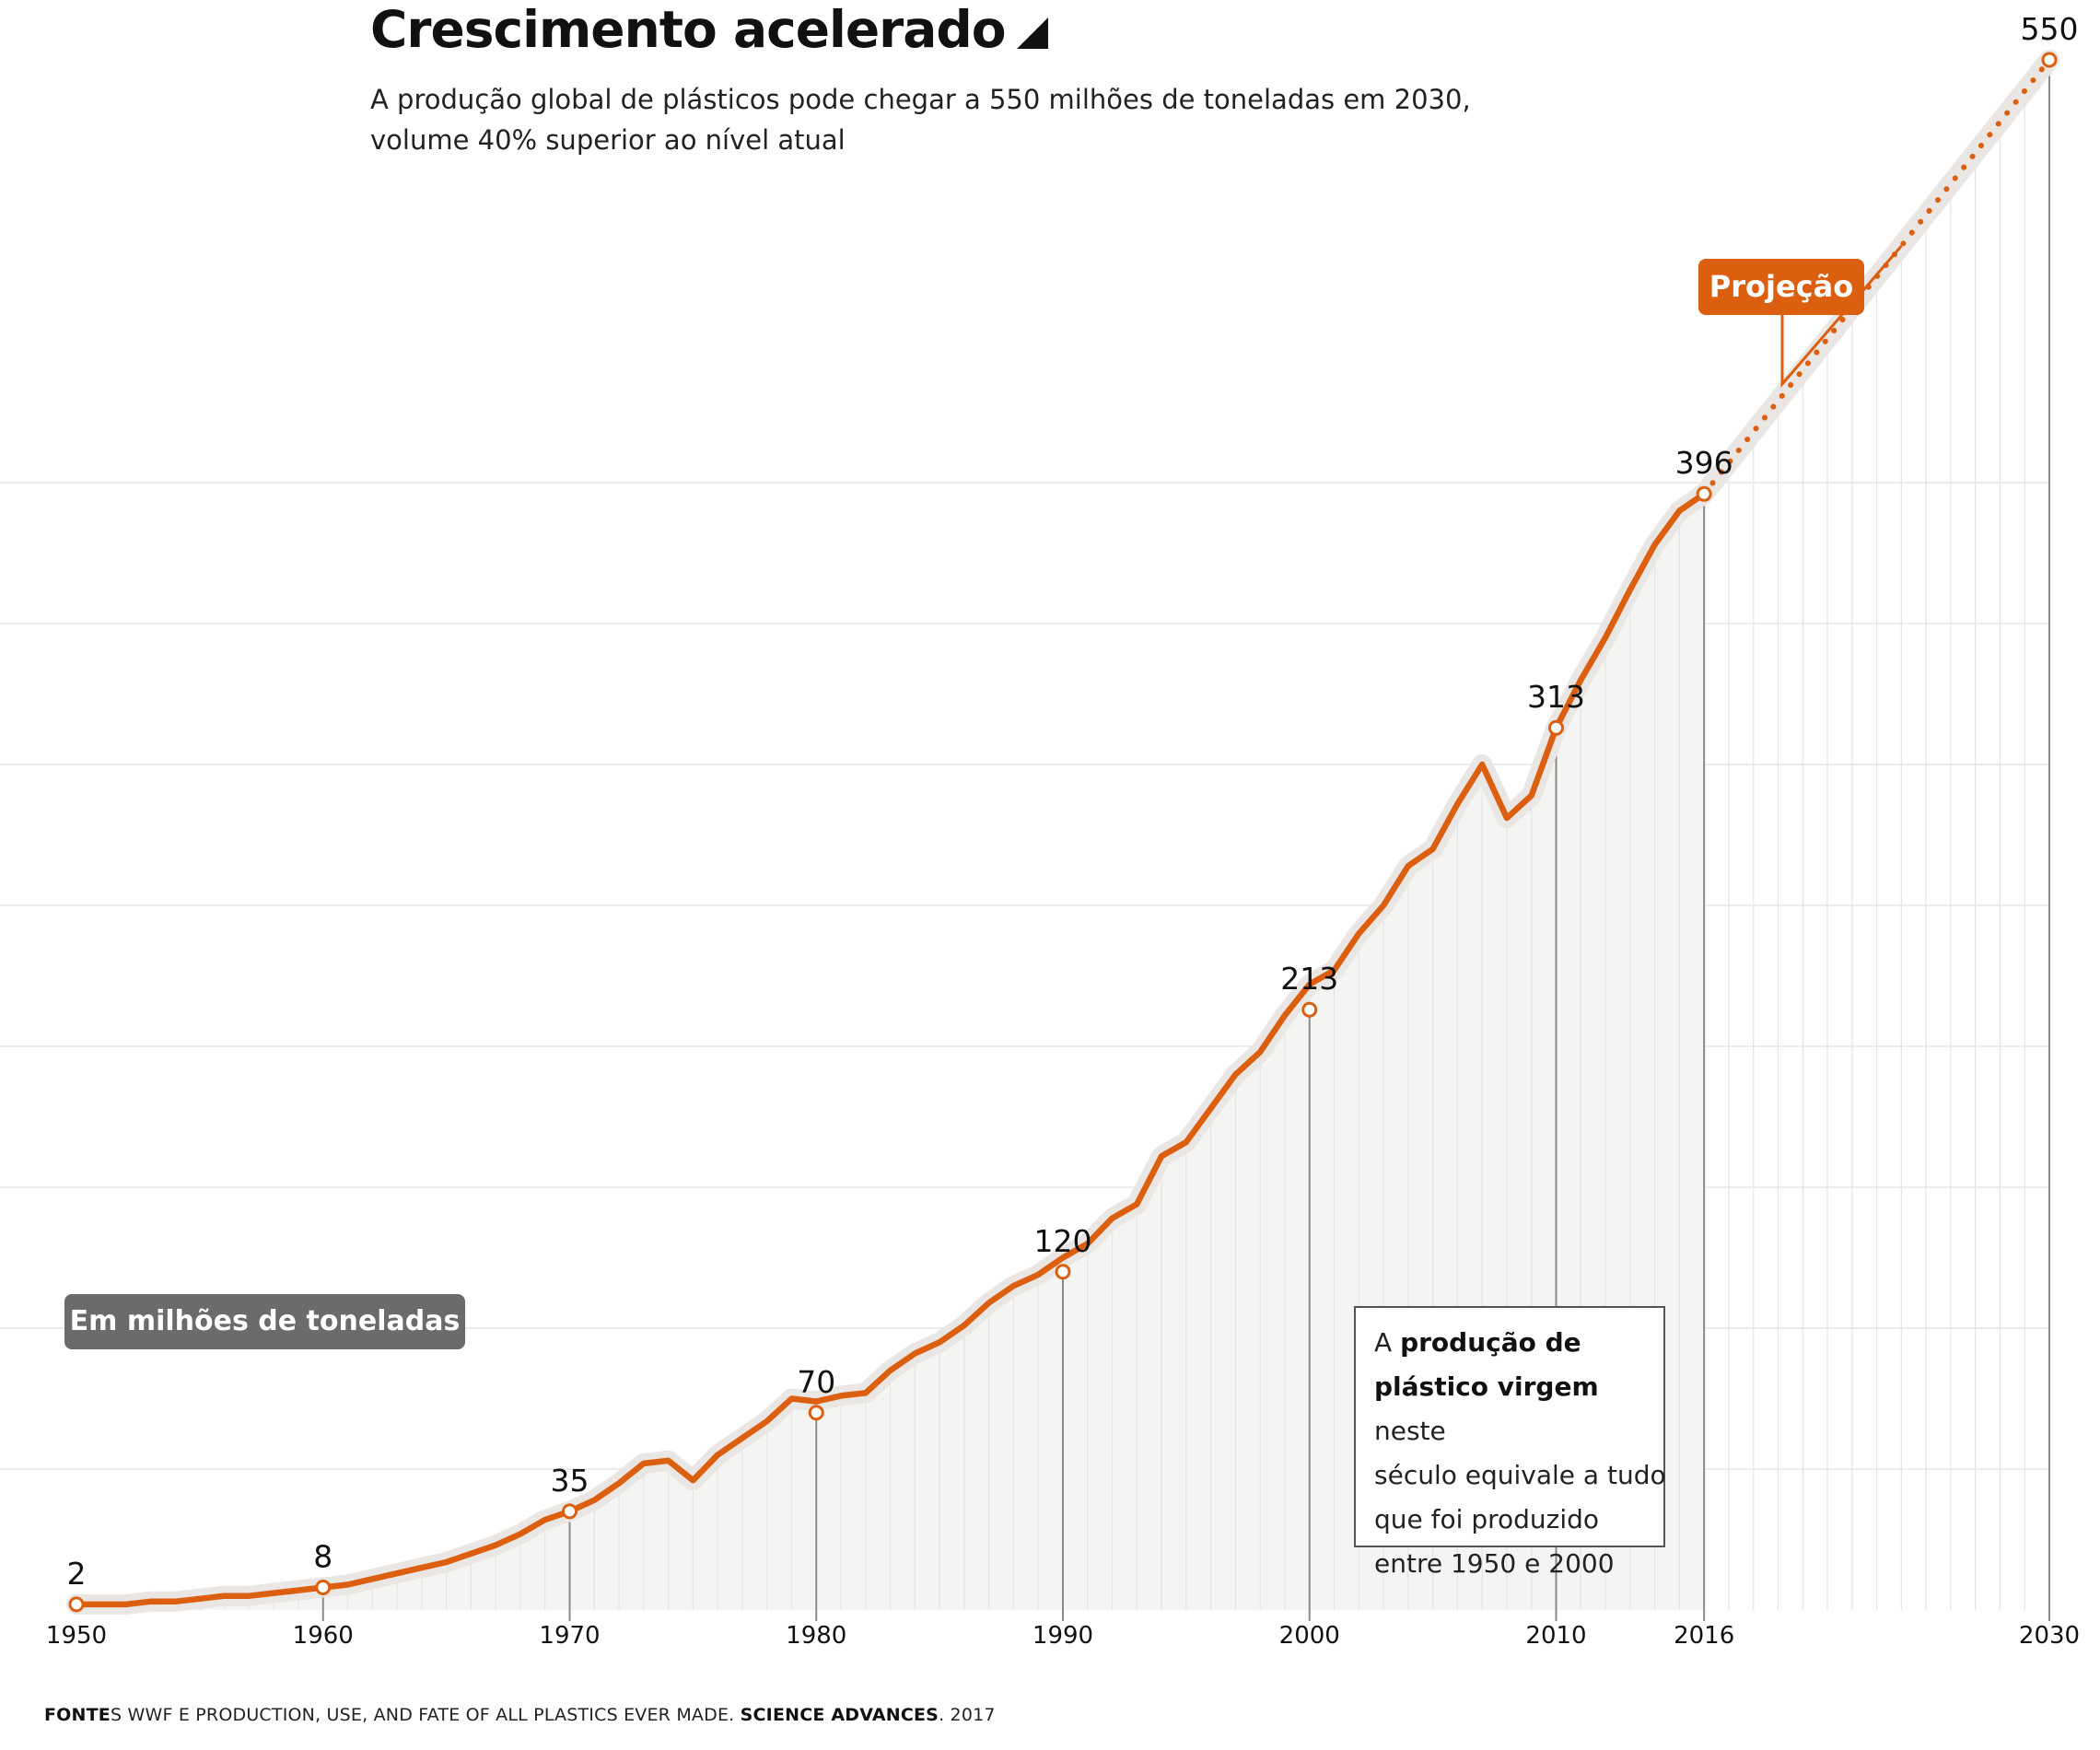 The image size is (2100, 1750). What do you see at coordinates (1063, 1272) in the screenshot?
I see `data-point-1990` at bounding box center [1063, 1272].